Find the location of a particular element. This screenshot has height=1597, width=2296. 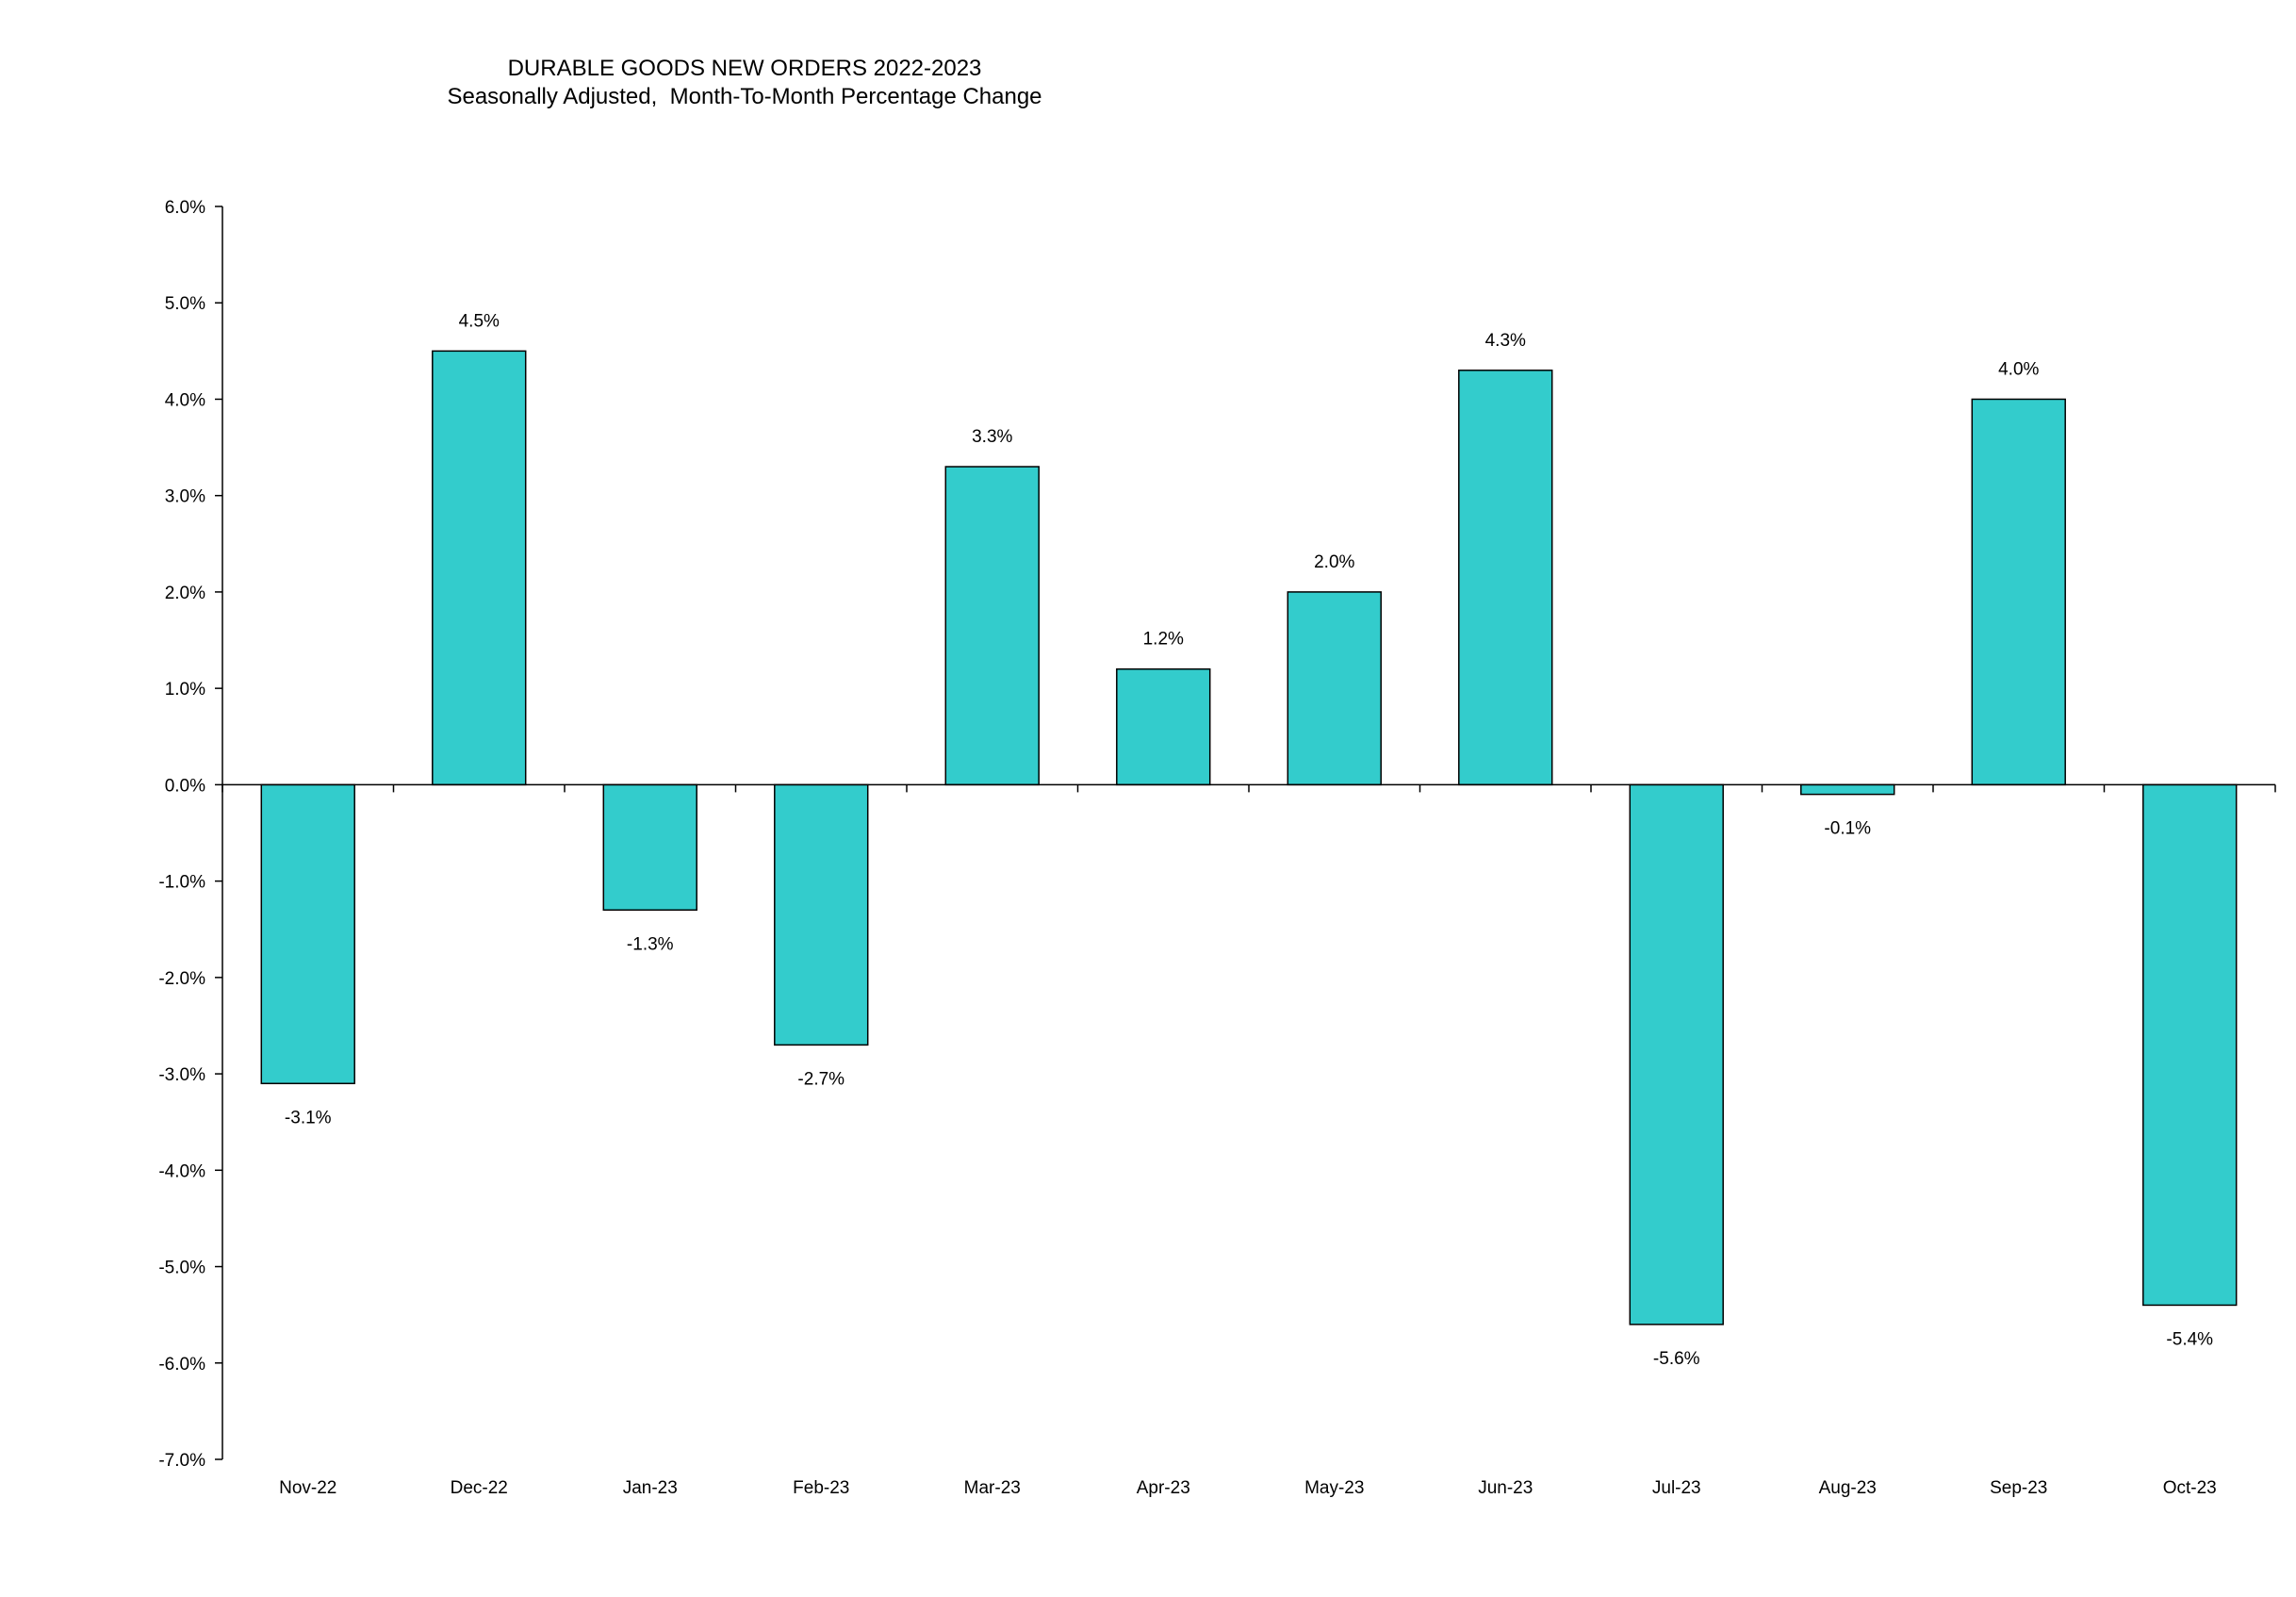

y-tick-label: 0.0% is located at coordinates (185, 786).